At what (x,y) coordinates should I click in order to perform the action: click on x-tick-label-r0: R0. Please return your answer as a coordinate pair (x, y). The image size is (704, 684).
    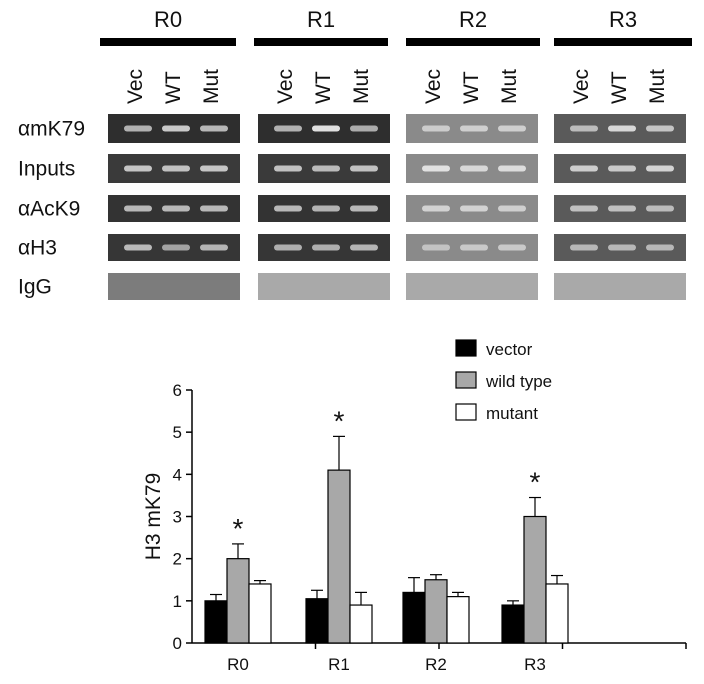
    Looking at the image, I should click on (238, 664).